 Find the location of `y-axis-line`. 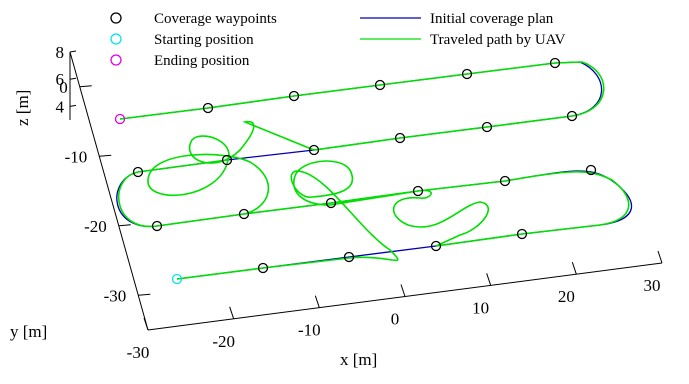

y-axis-line is located at coordinates (109, 191).